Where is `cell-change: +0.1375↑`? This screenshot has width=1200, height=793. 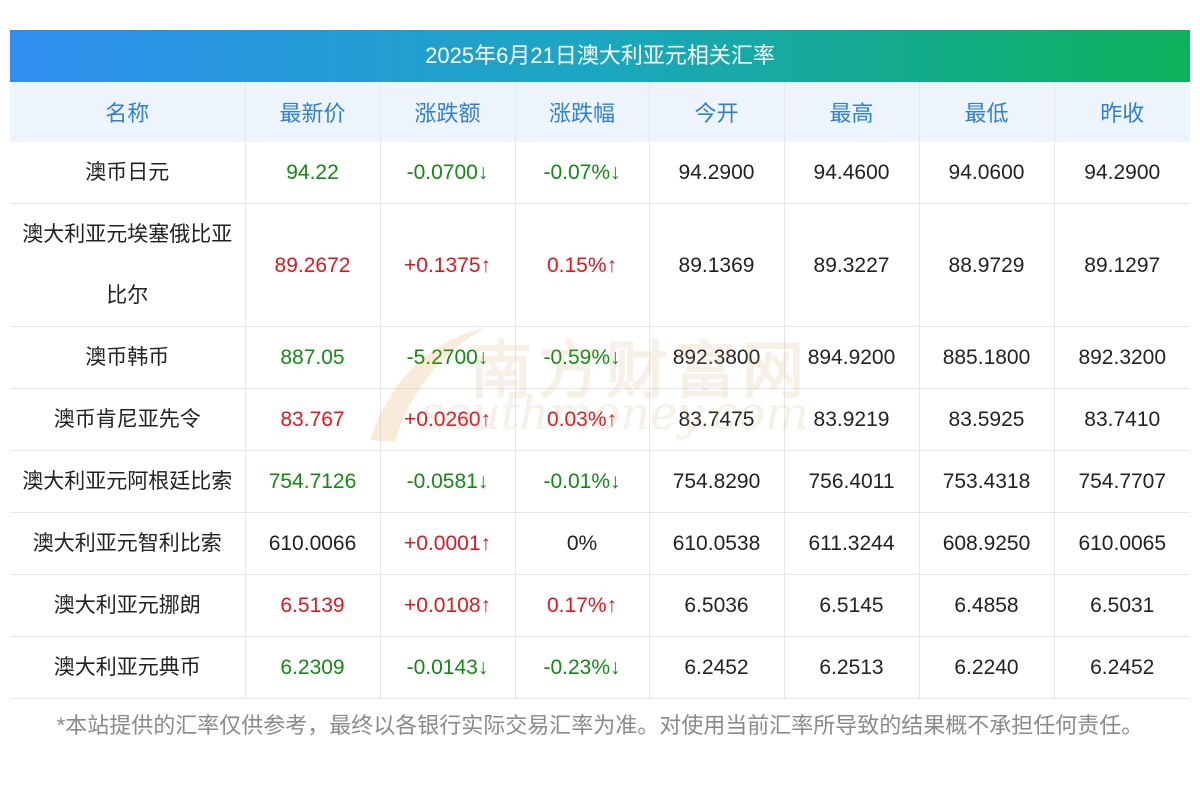
cell-change: +0.1375↑ is located at coordinates (448, 265).